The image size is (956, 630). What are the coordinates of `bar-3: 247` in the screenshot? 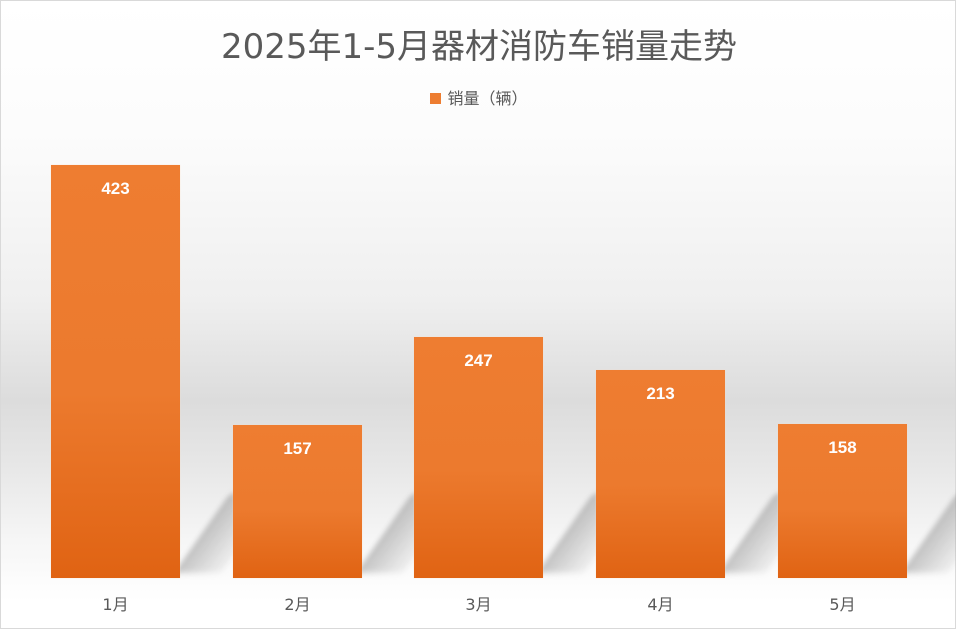 It's located at (478, 457).